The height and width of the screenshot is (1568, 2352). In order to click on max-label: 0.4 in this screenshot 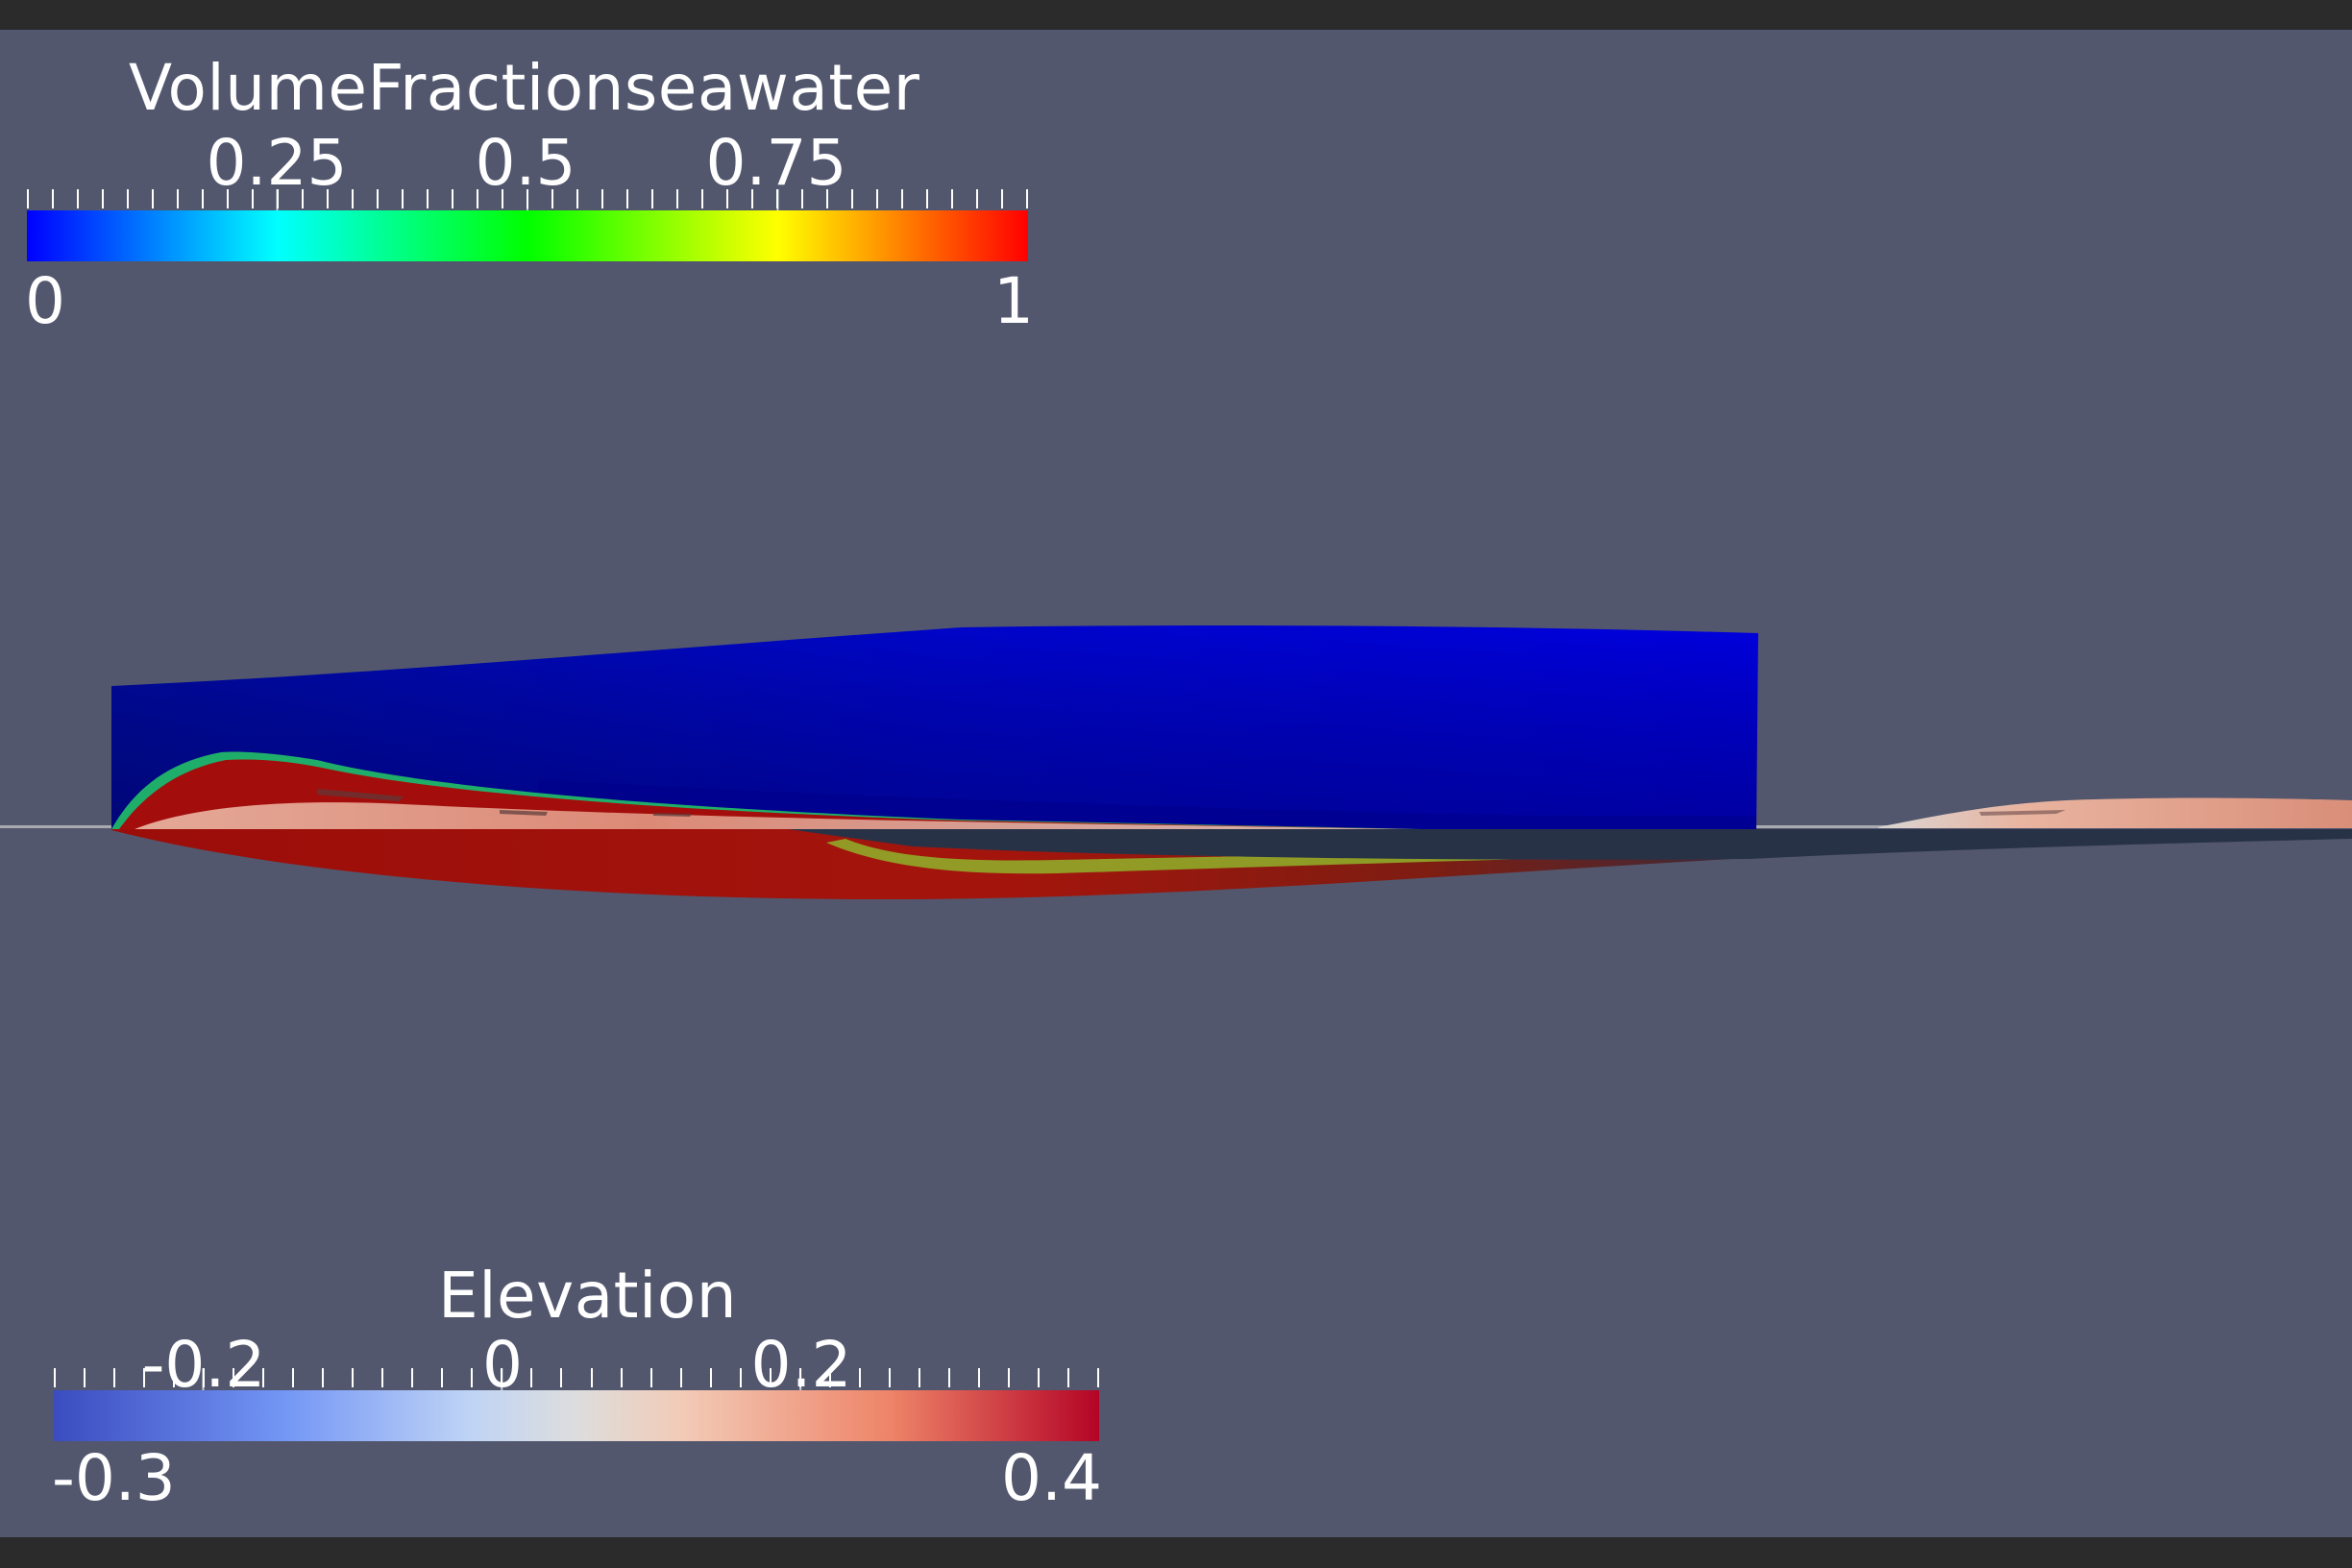, I will do `click(1051, 1478)`.